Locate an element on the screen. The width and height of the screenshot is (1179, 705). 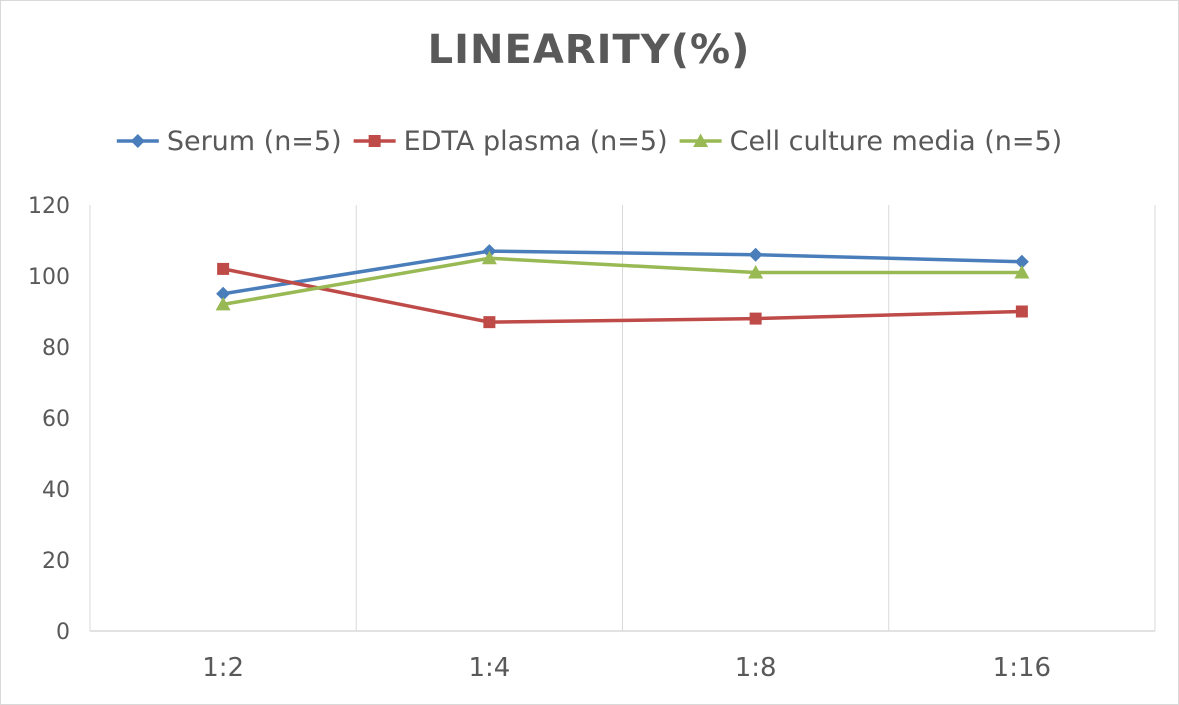
legend-label: Serum (n=5) is located at coordinates (254, 141).